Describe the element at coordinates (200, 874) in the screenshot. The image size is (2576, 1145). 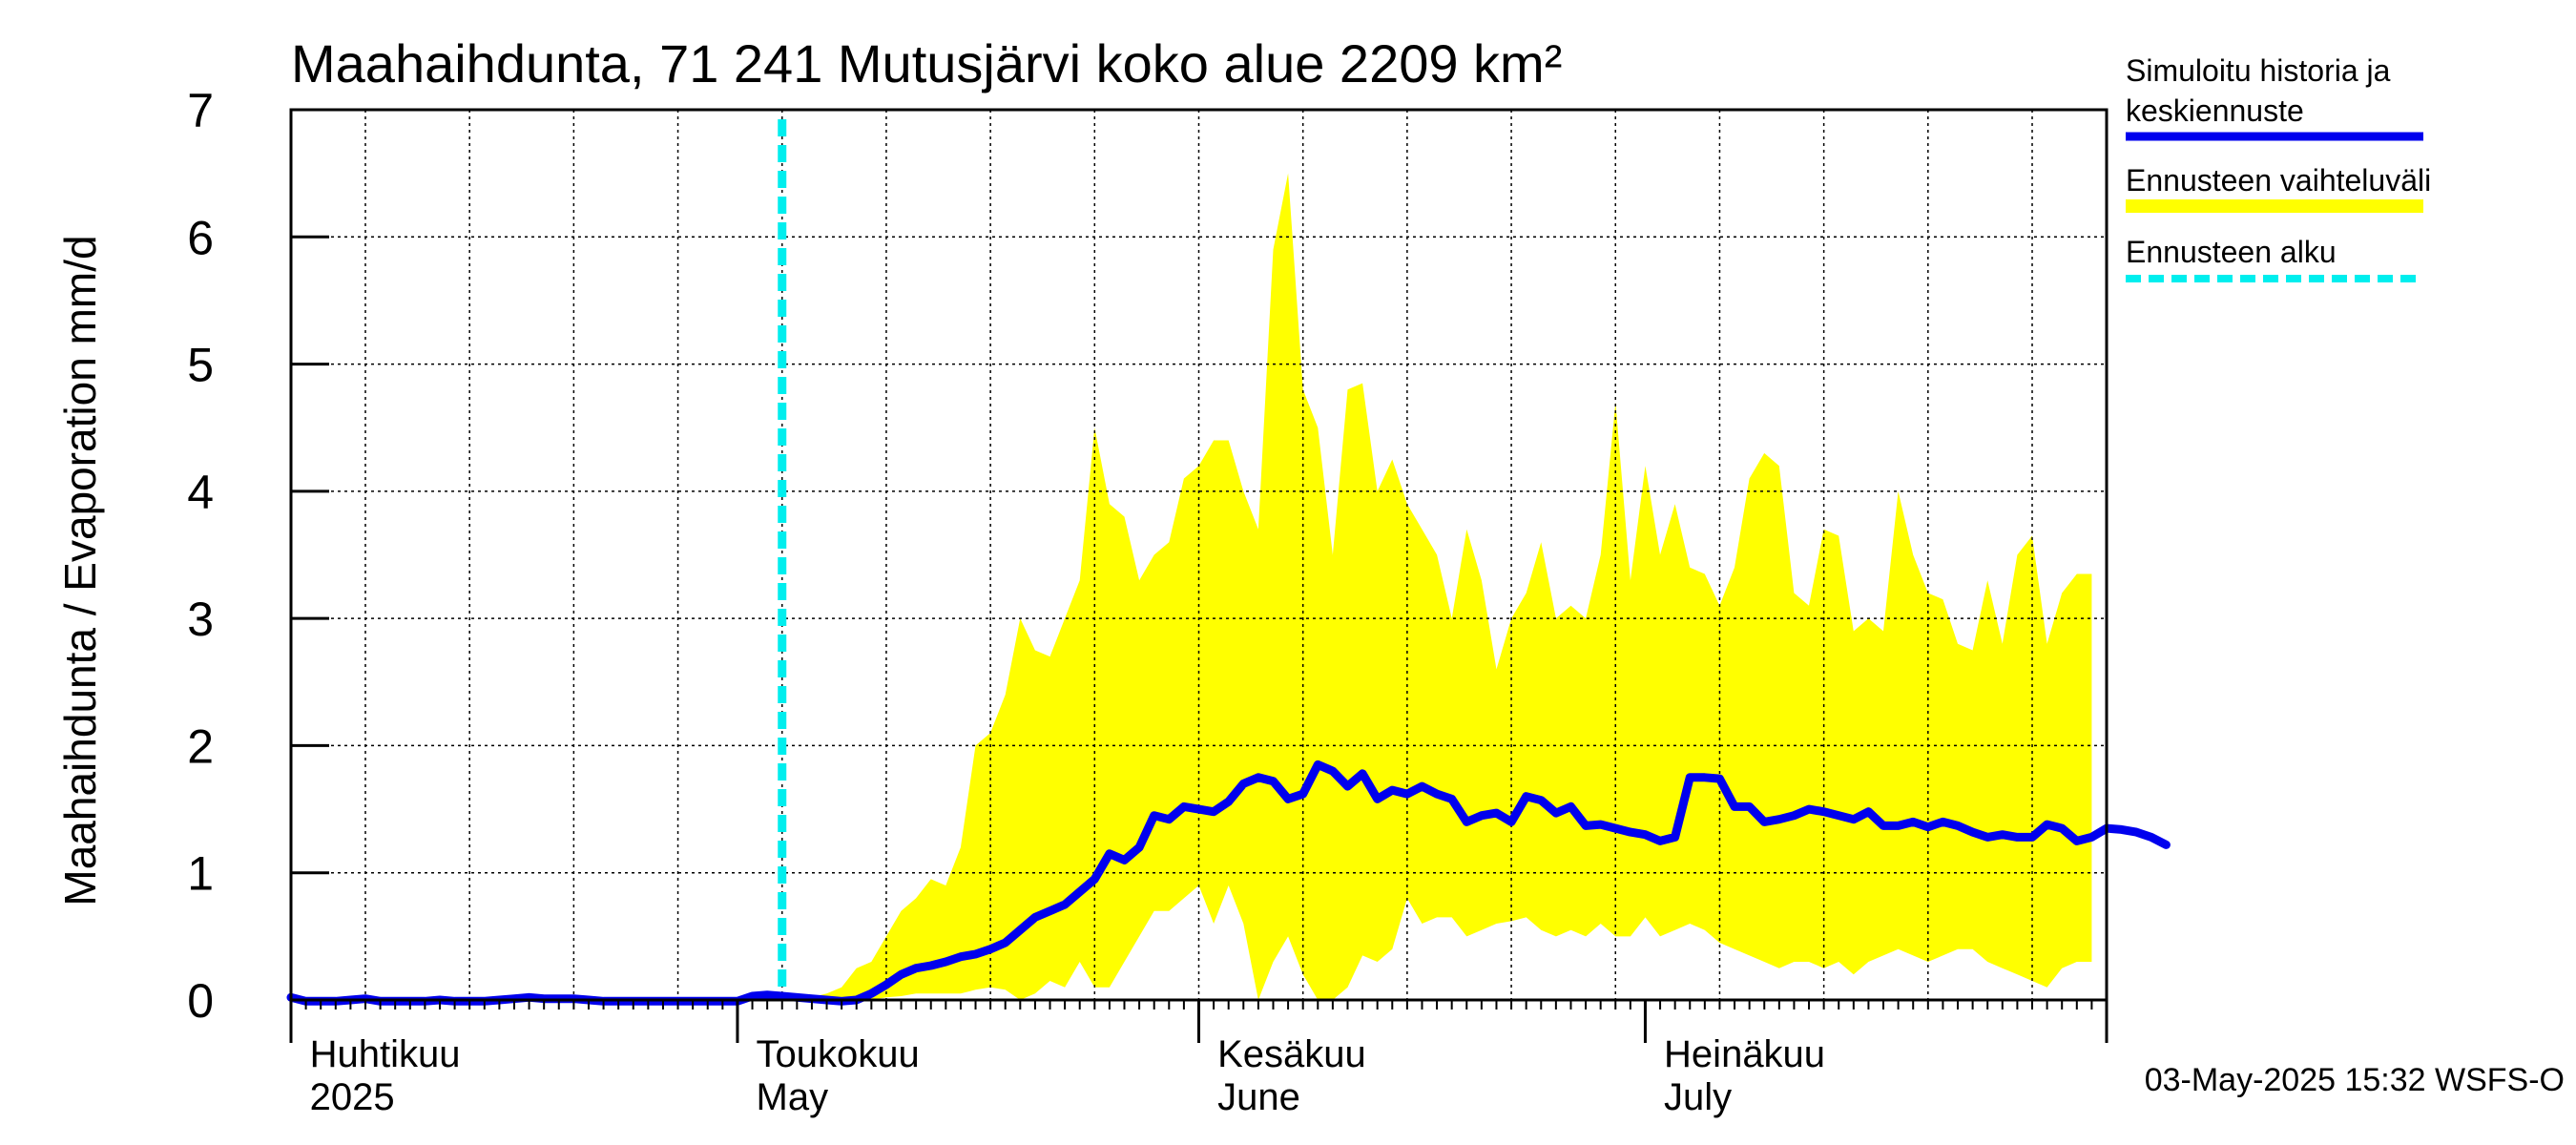
I see `y-tick-label: 1` at that location.